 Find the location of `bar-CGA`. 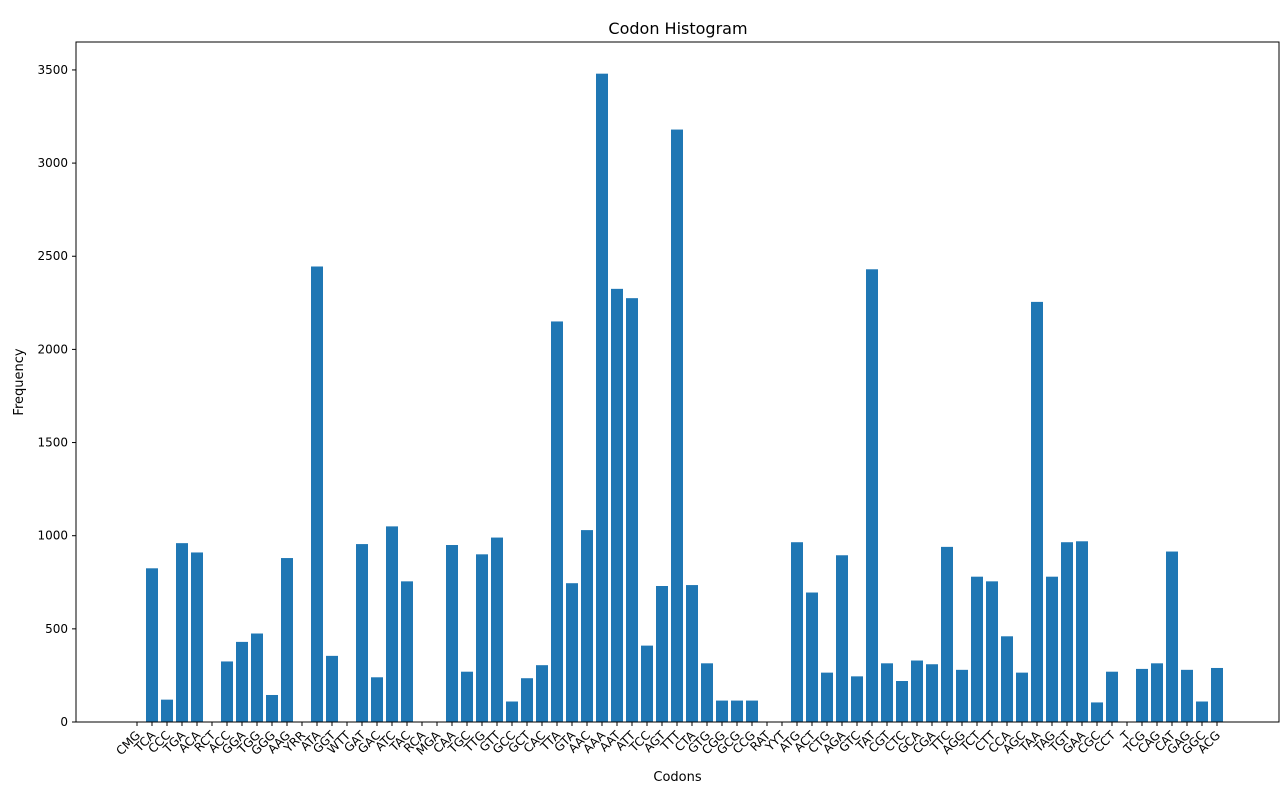

bar-CGA is located at coordinates (932, 693).